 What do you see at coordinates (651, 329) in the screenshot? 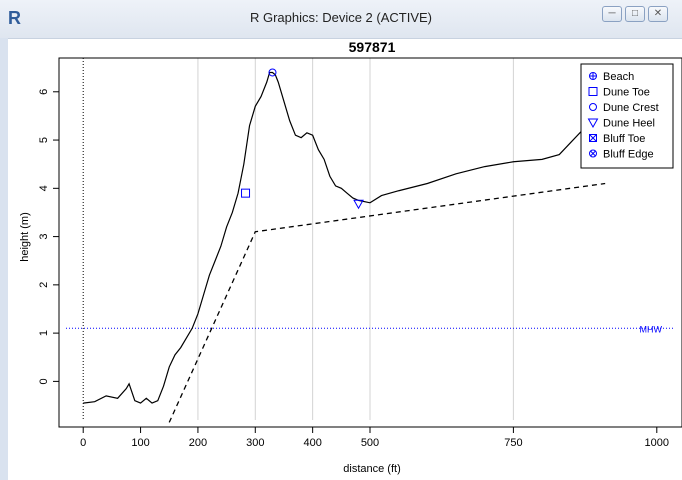
I see `mhw-label: MHW` at bounding box center [651, 329].